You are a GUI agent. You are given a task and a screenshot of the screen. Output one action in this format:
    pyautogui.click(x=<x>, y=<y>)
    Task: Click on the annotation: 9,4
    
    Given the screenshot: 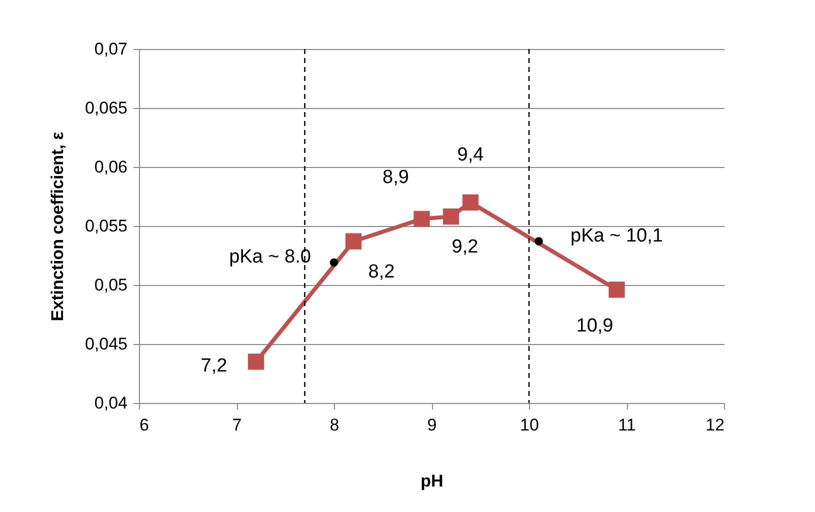 What is the action you would take?
    pyautogui.click(x=470, y=155)
    